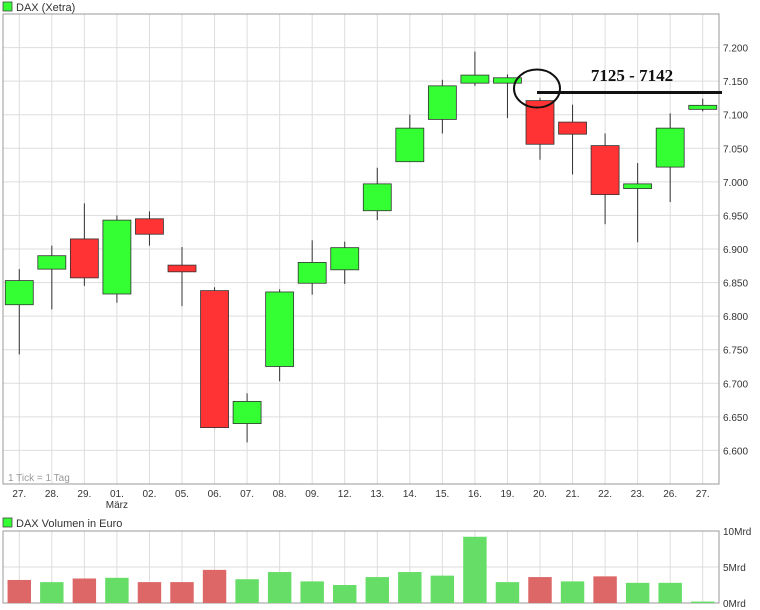  What do you see at coordinates (632, 75) in the screenshot?
I see `annotation-label: 7125 - 7142` at bounding box center [632, 75].